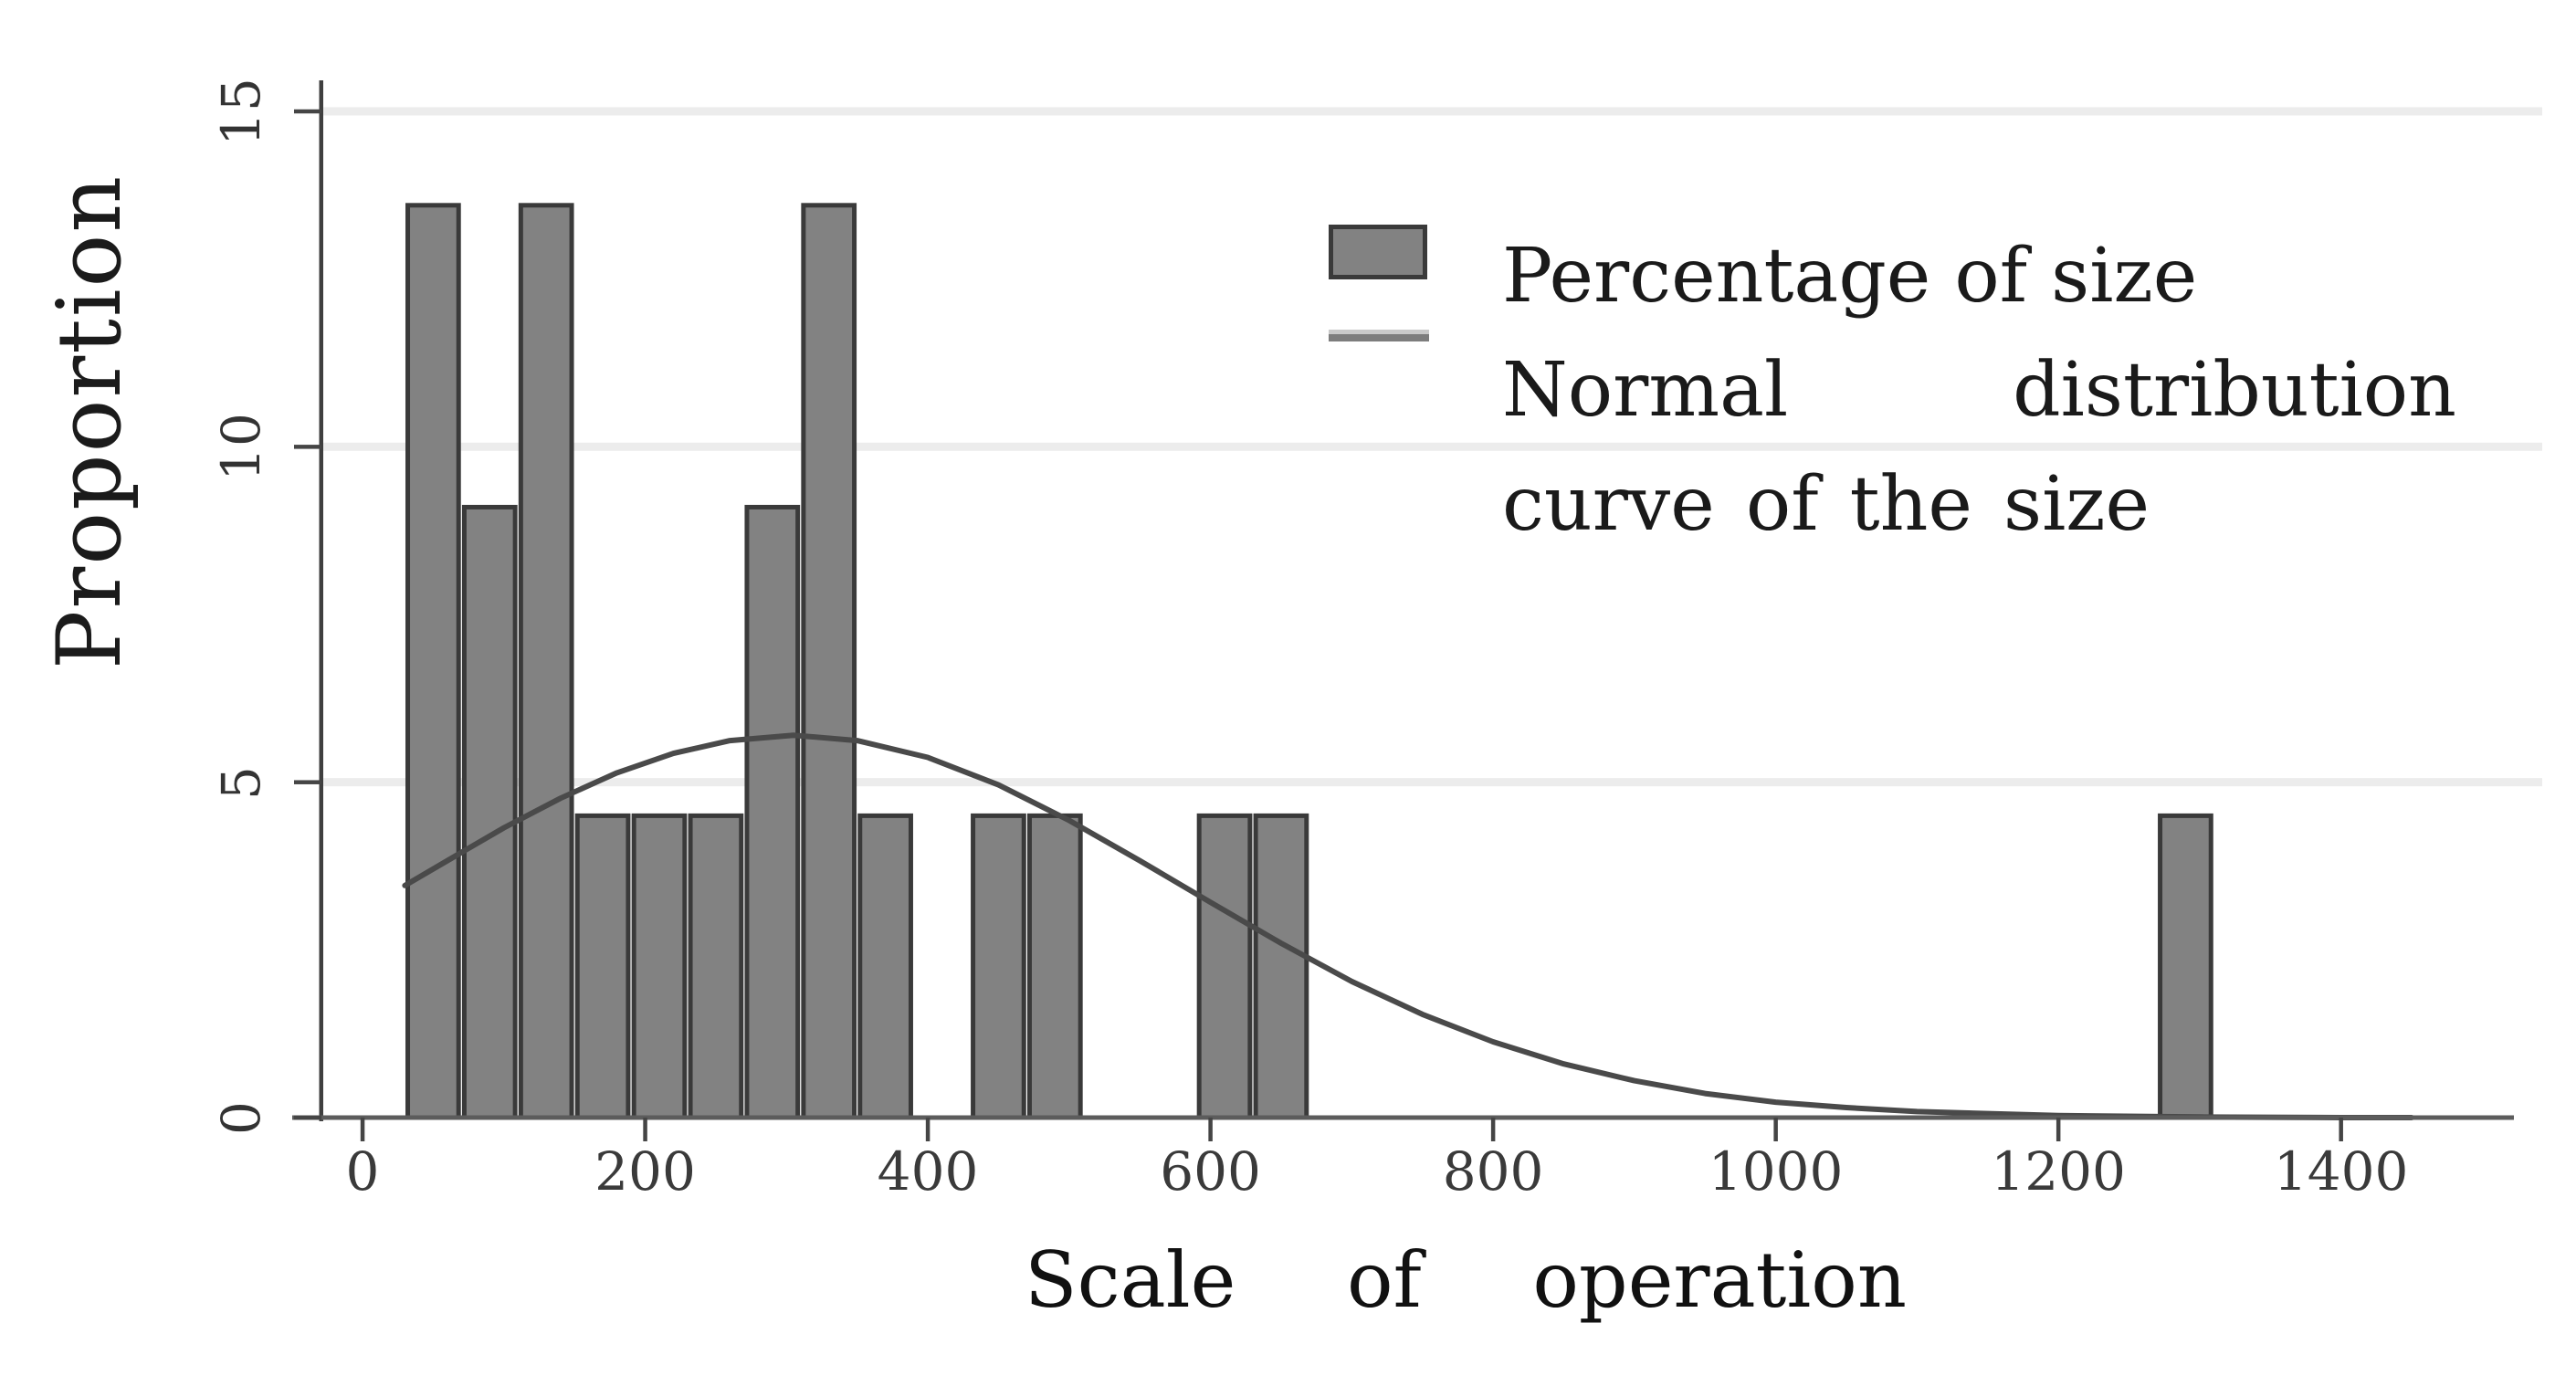 The height and width of the screenshot is (1376, 2576). Describe the element at coordinates (1850, 276) in the screenshot. I see `legend-item-percentage-of-size: Percentage of size` at that location.